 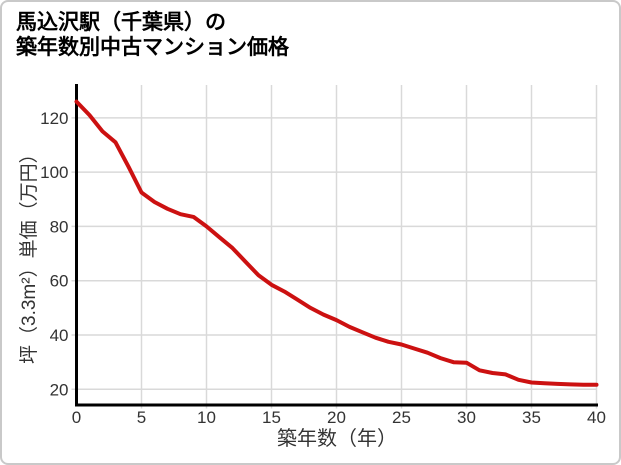 I want to click on x-tick-label: 30, so click(x=466, y=417).